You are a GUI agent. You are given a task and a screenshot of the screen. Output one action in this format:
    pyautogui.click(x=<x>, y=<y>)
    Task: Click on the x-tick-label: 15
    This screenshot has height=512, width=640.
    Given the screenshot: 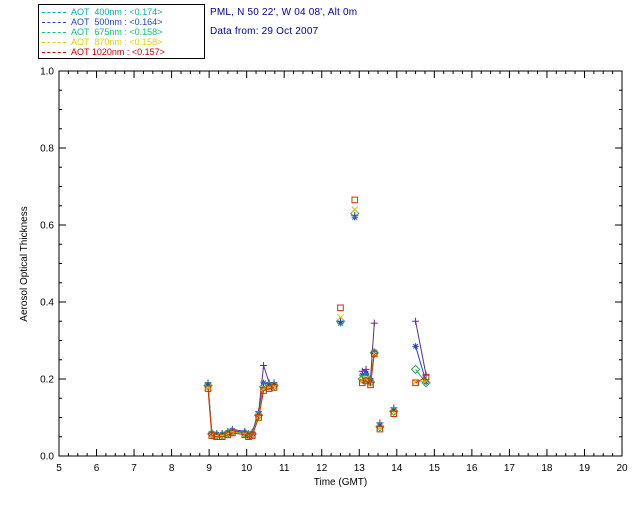 What is the action you would take?
    pyautogui.click(x=435, y=468)
    